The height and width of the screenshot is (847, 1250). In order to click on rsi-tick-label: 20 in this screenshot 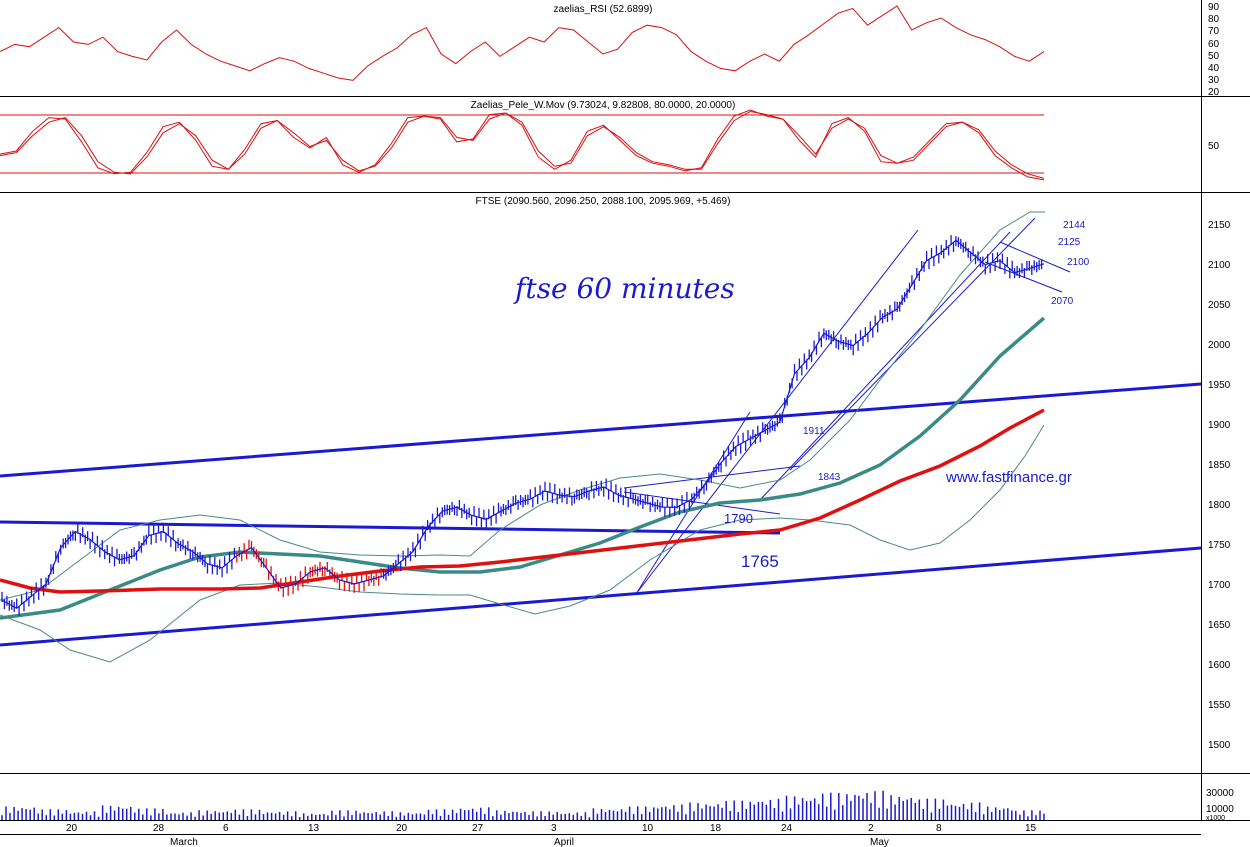, I will do `click(1214, 92)`.